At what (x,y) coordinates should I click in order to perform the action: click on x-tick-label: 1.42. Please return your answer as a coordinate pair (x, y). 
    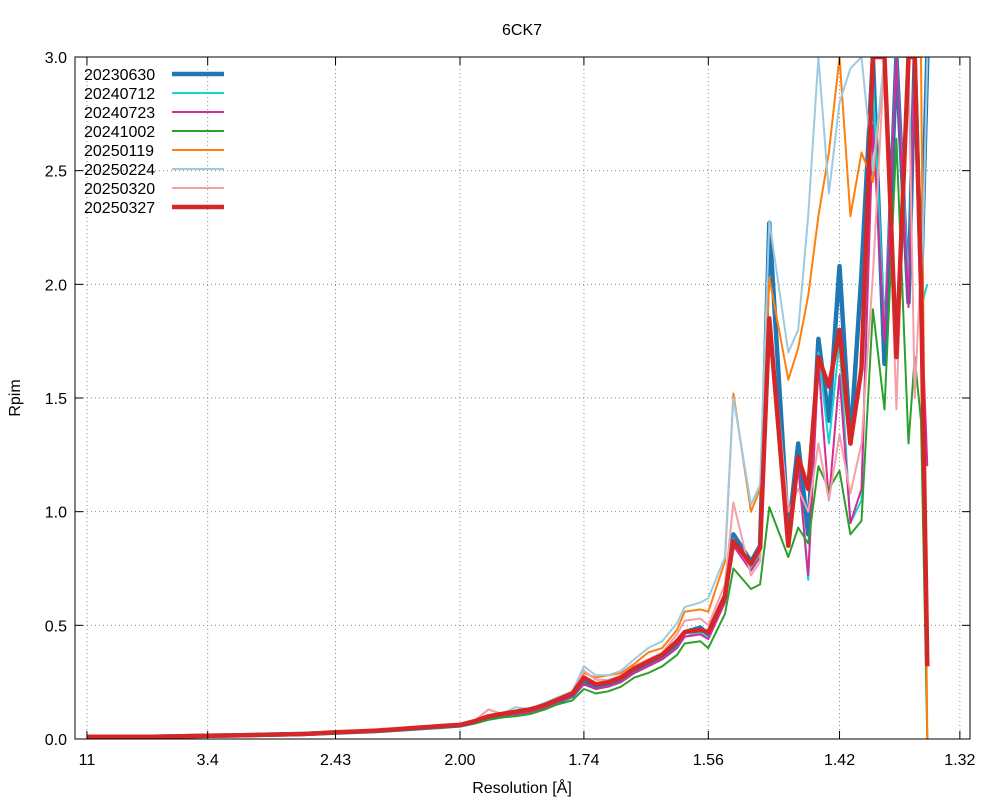
    Looking at the image, I should click on (839, 760).